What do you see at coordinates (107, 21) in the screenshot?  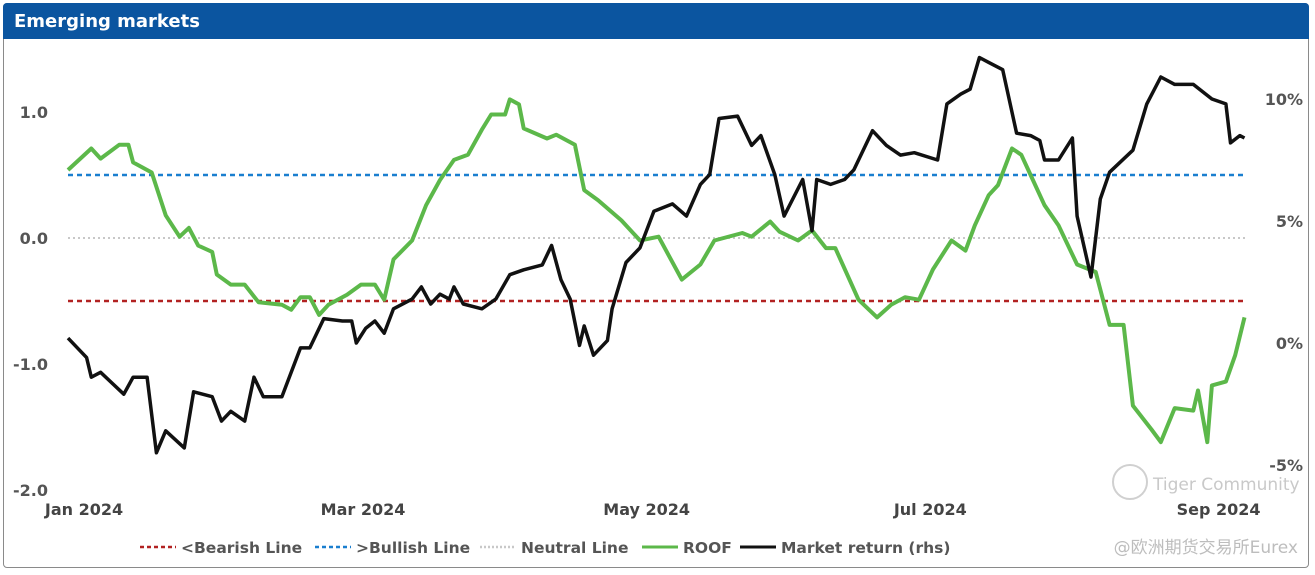 I see `chart-title: Emerging markets` at bounding box center [107, 21].